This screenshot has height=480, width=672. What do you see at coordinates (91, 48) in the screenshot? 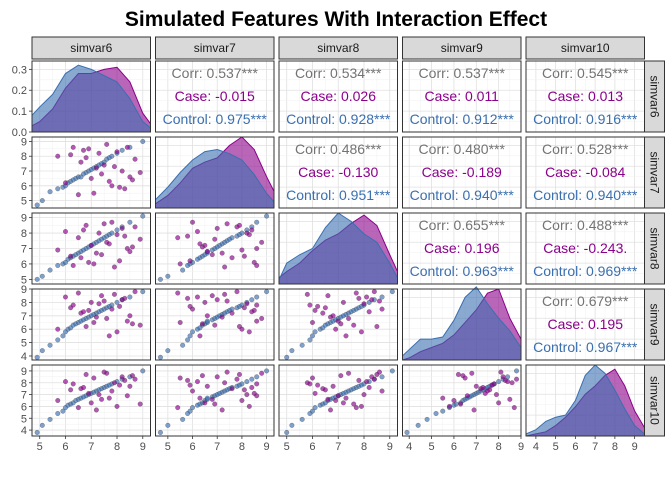
I see `column-strip-simvar6` at bounding box center [91, 48].